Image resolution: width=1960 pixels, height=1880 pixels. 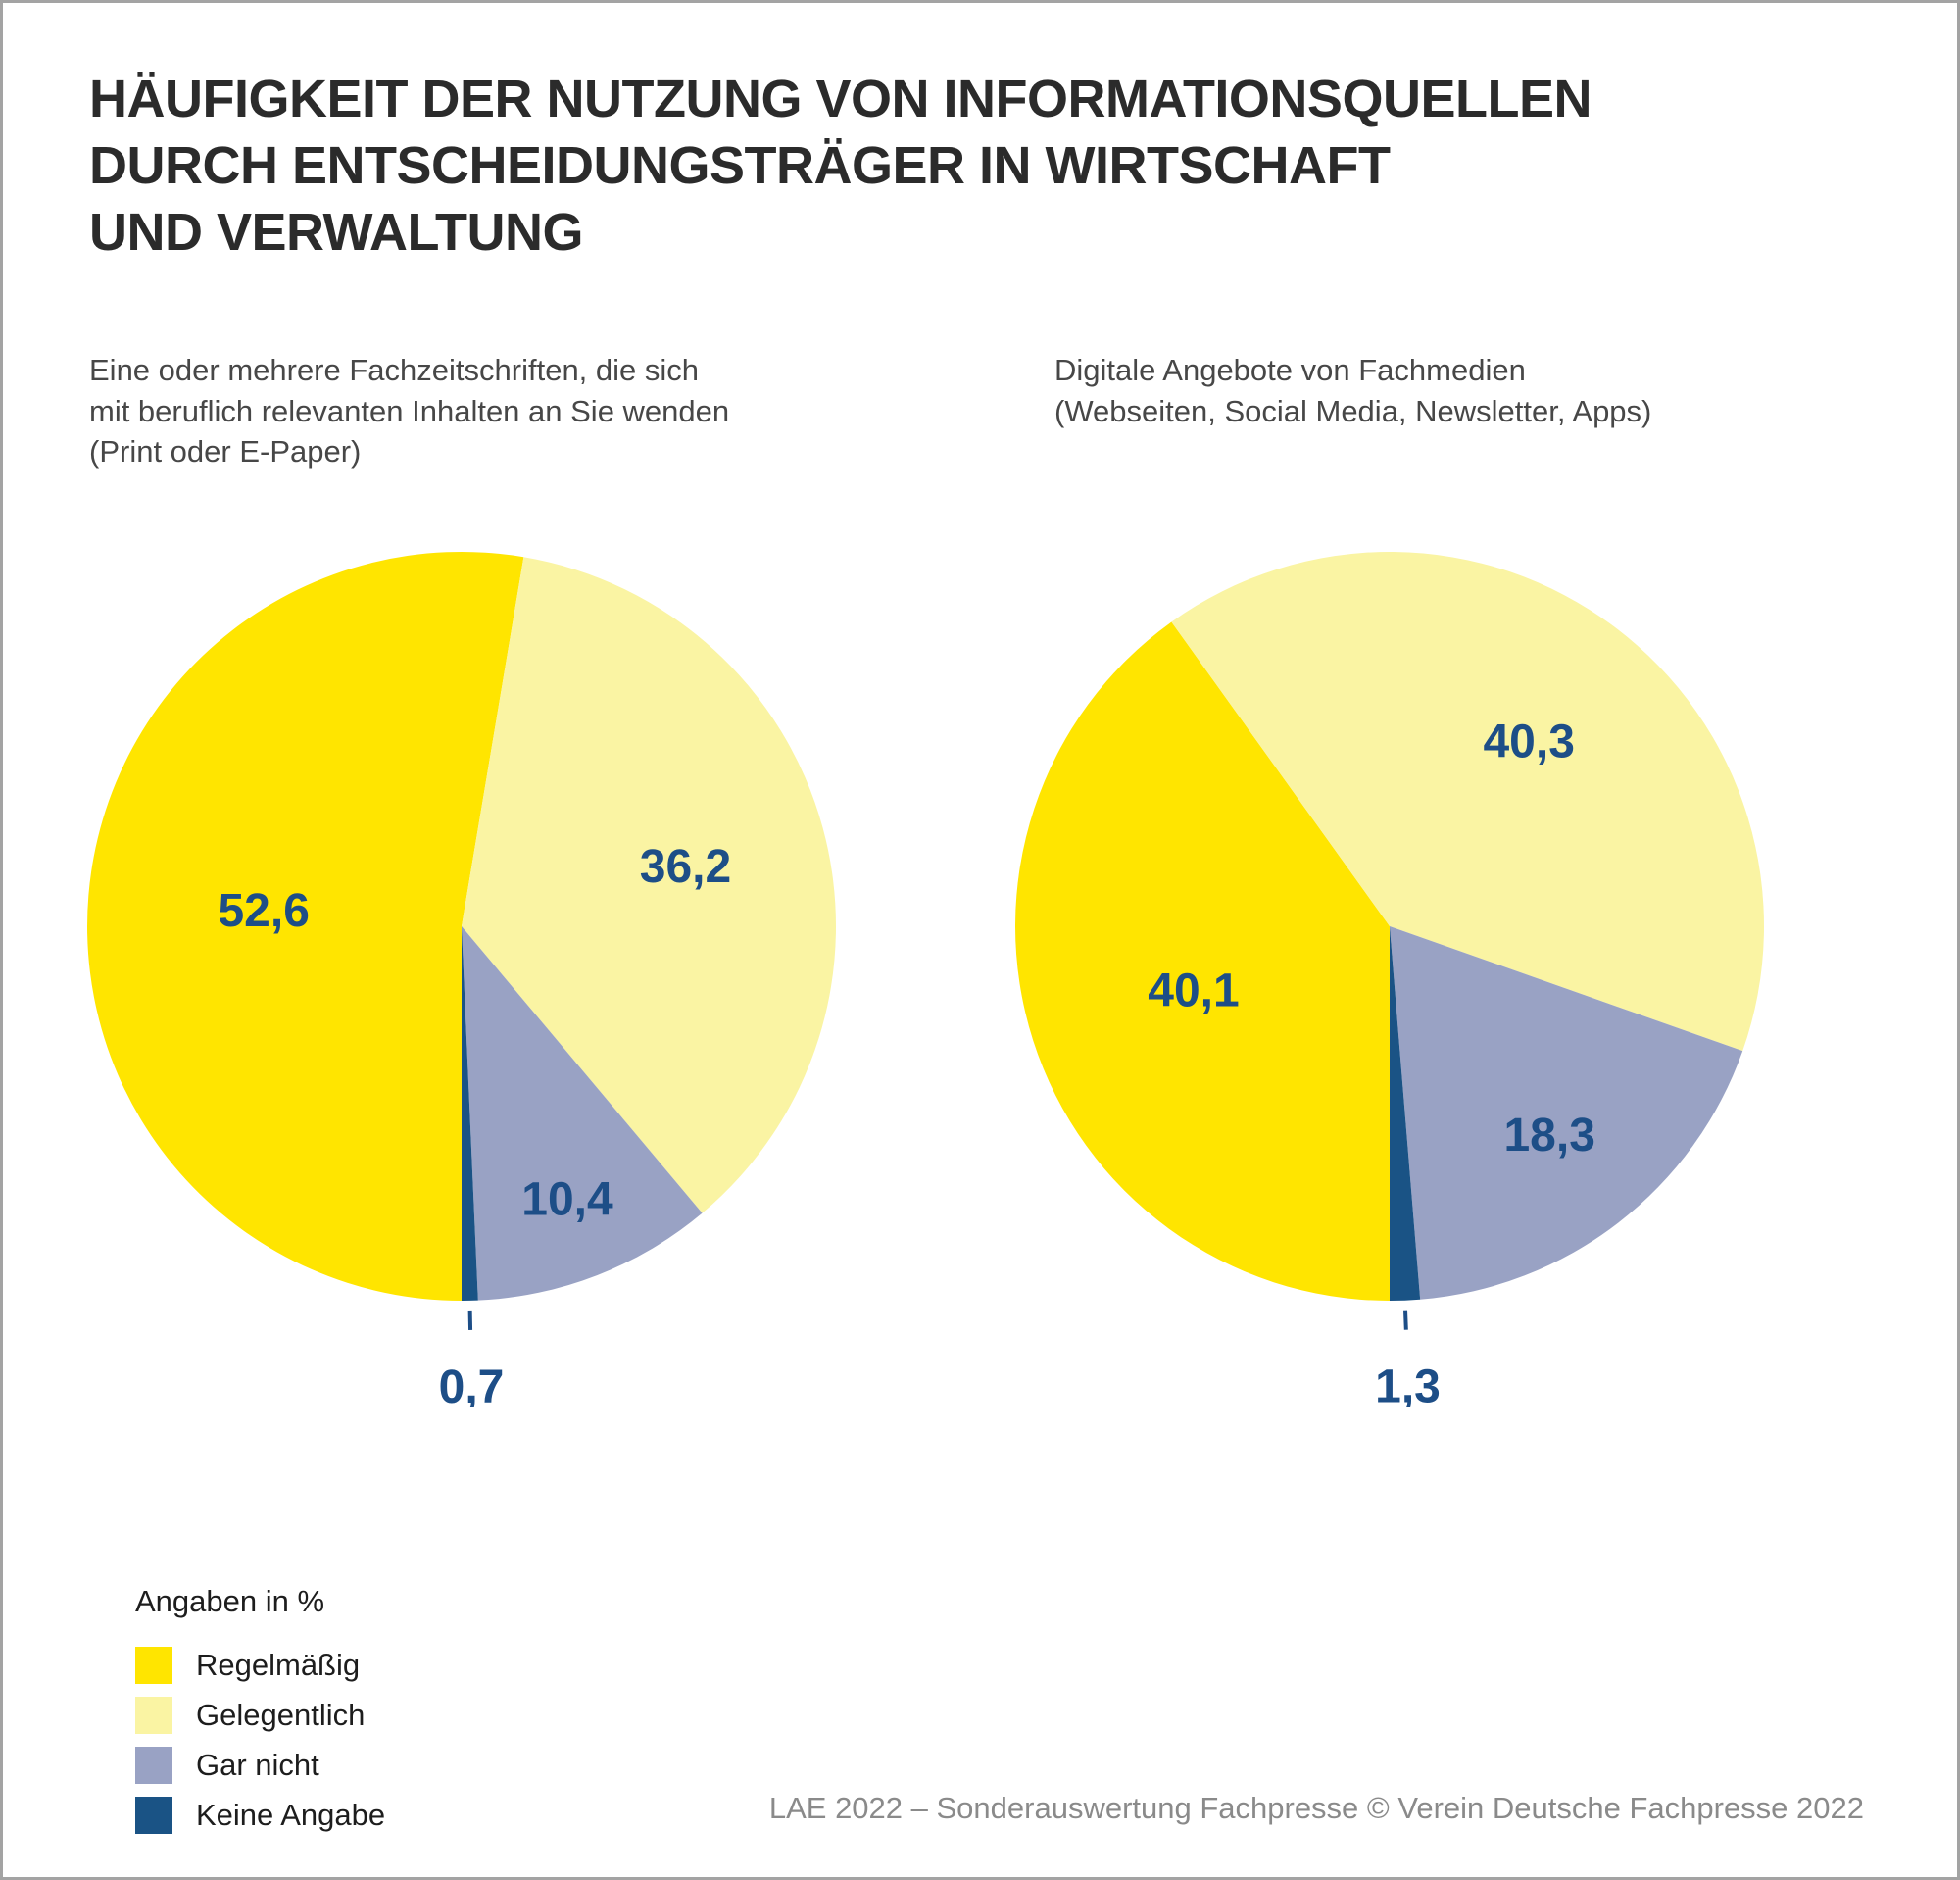 I want to click on legend-swatch-keine-angabe-icon, so click(x=153, y=1815).